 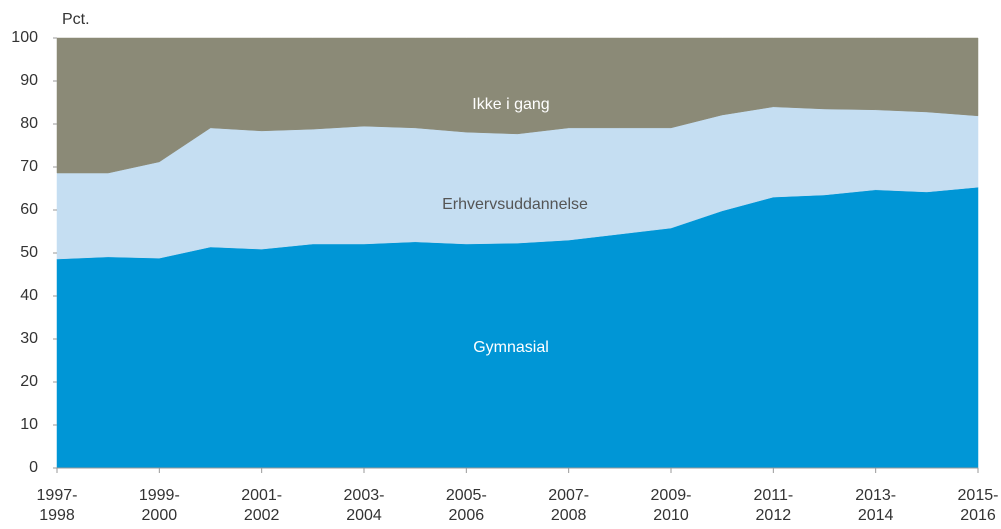 I want to click on y-tick-label: 20, so click(x=29, y=381).